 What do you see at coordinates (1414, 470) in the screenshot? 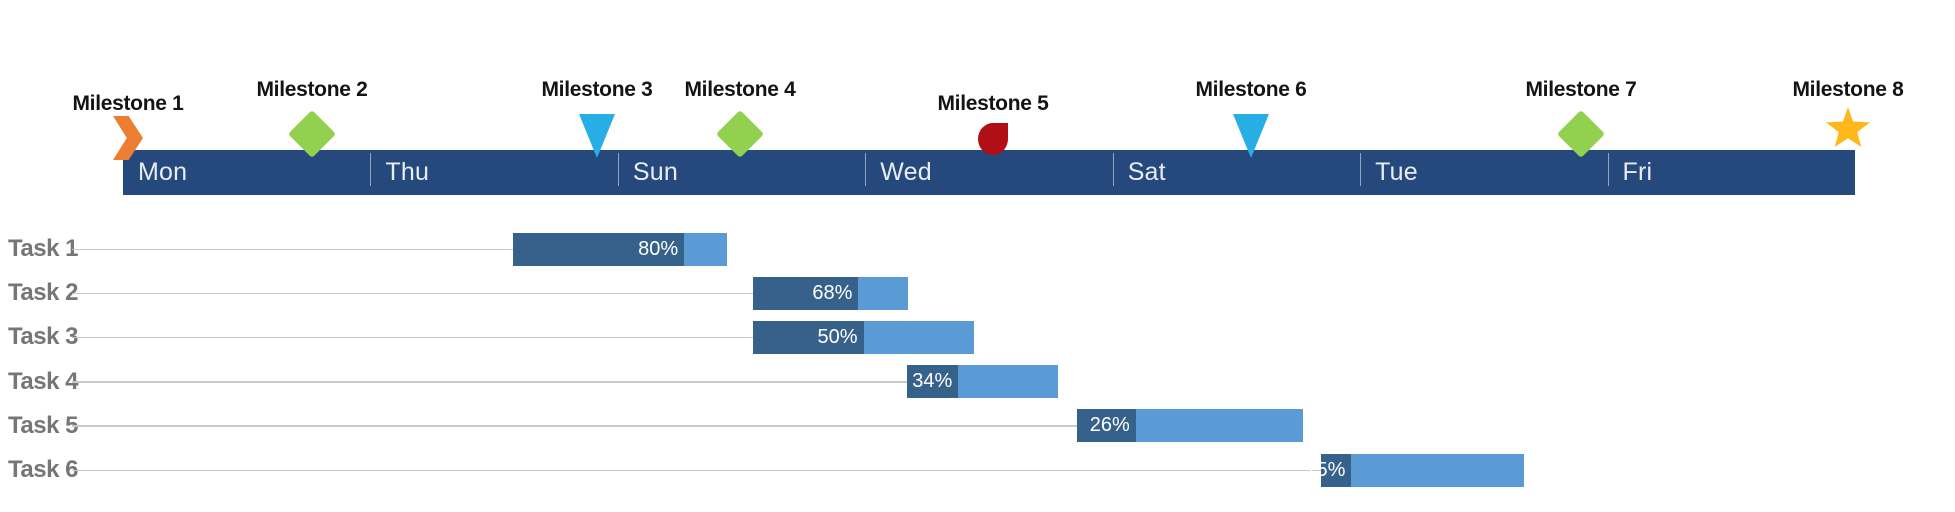
I see `task-bar: 15%` at bounding box center [1414, 470].